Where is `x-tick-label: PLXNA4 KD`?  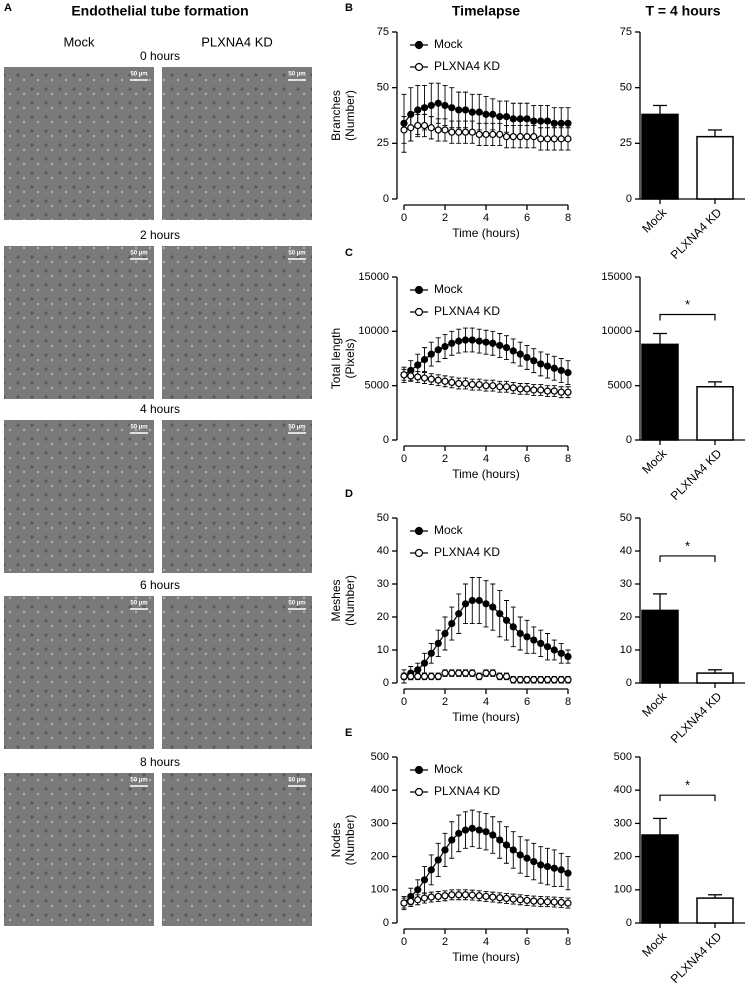
x-tick-label: PLXNA4 KD is located at coordinates (696, 474).